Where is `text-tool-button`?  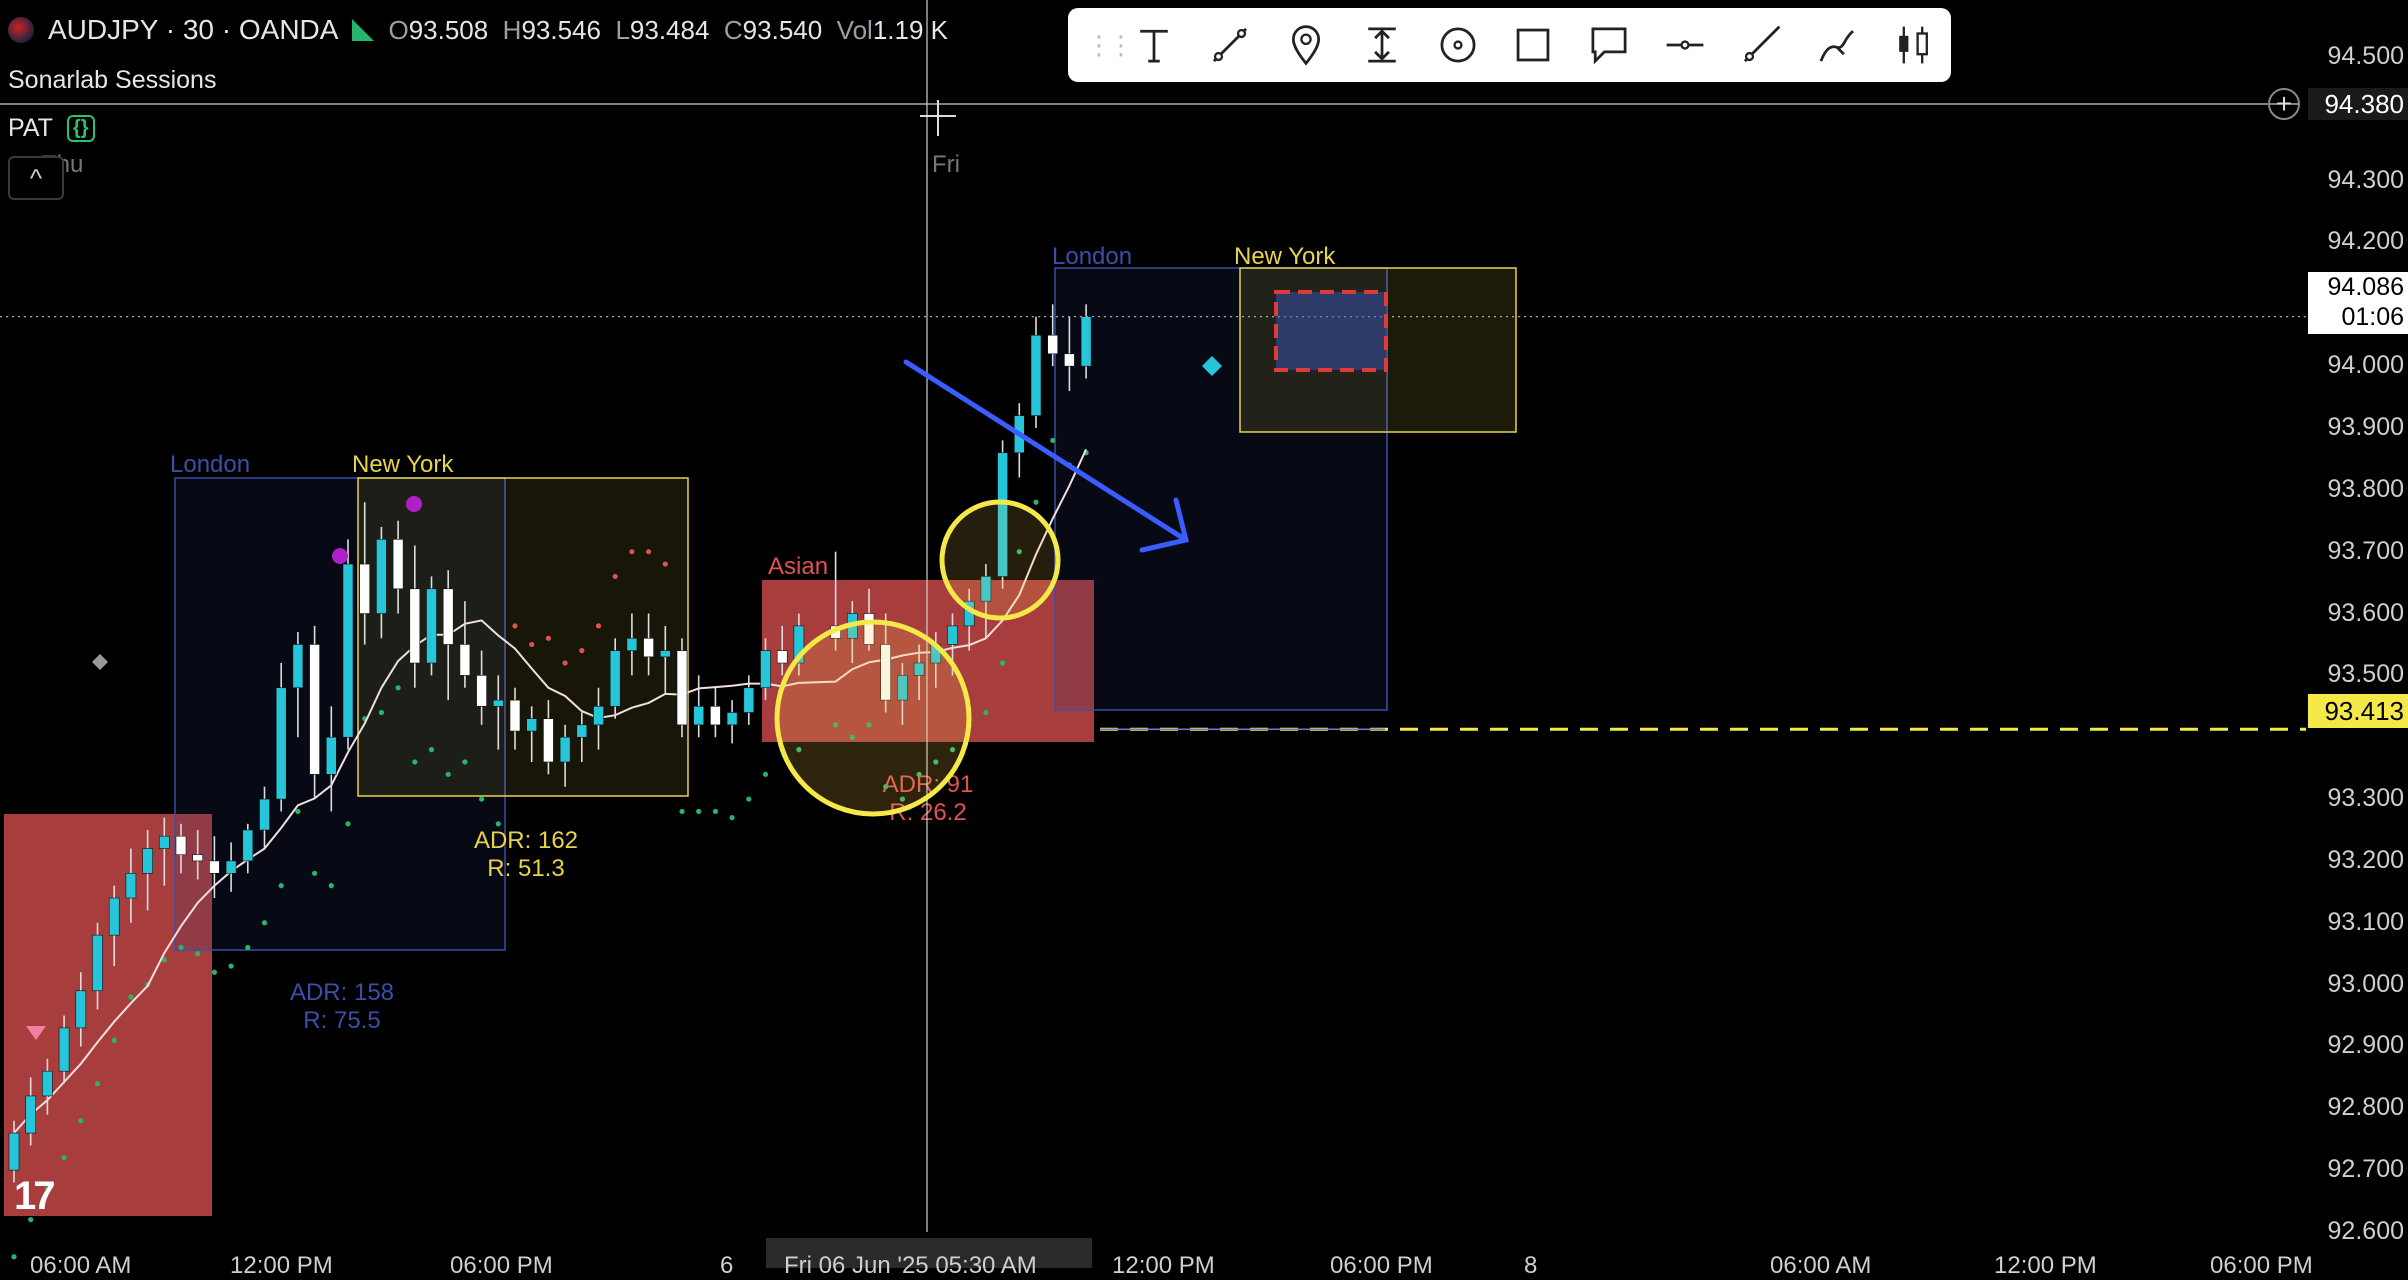
text-tool-button is located at coordinates (1154, 45).